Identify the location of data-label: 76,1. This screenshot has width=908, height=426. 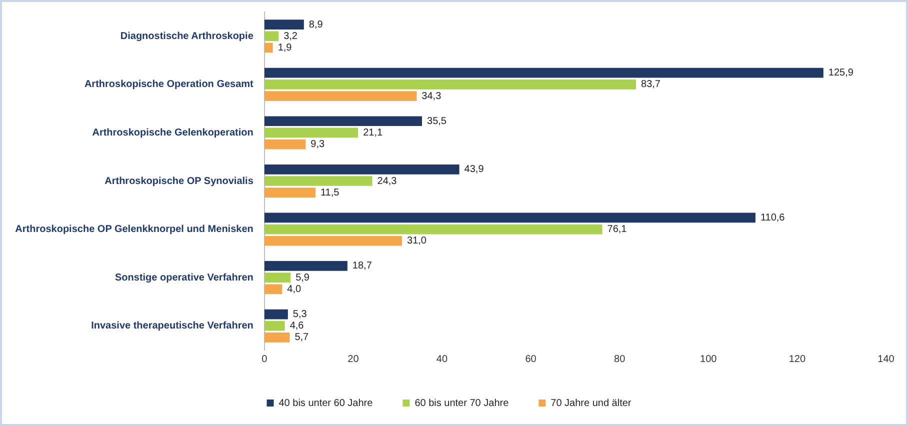
(617, 230).